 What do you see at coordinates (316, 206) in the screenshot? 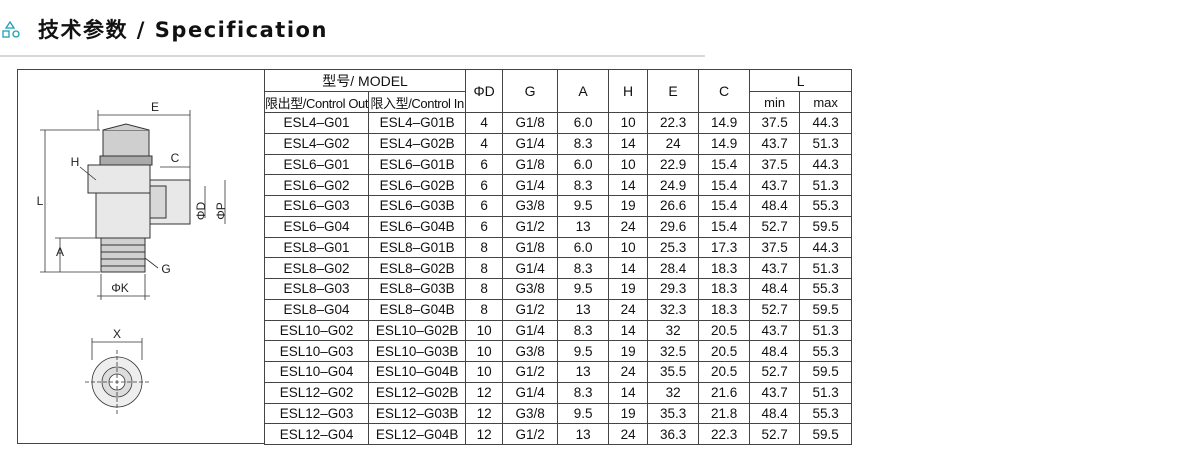
I see `table-cell: ESL6–G03` at bounding box center [316, 206].